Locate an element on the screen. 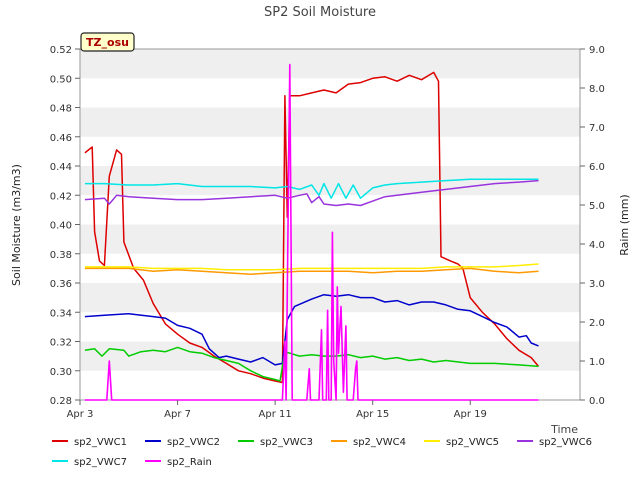 The height and width of the screenshot is (480, 640). annotation-badge: TZ_osu is located at coordinates (107, 42).